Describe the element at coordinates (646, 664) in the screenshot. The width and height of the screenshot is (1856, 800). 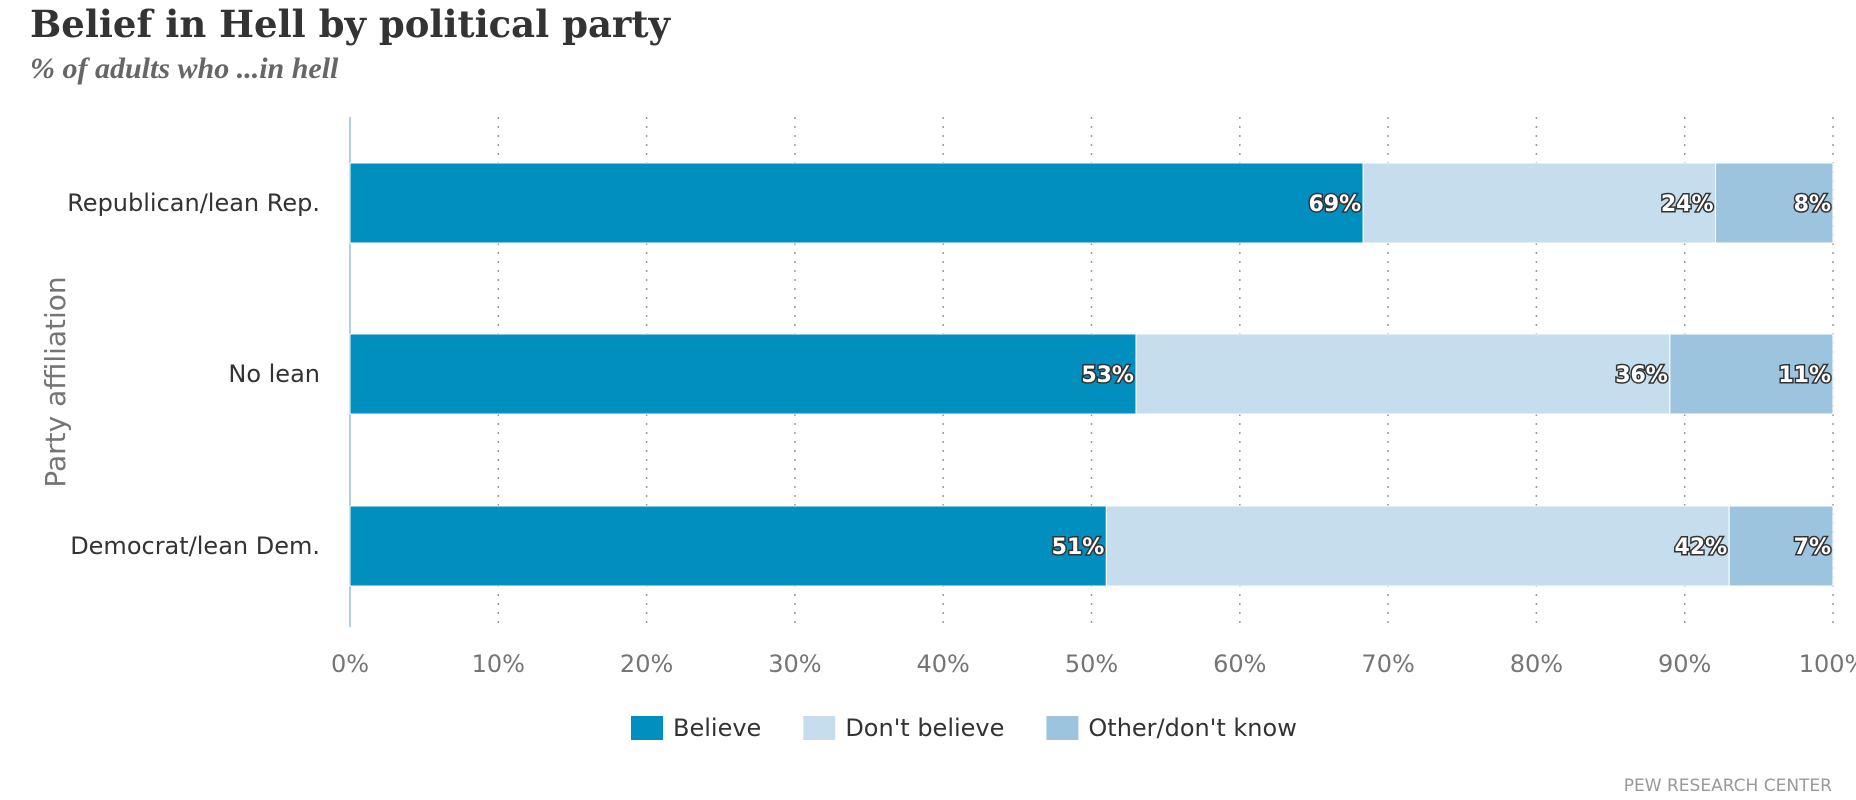
I see `x-tick-label: 20%` at that location.